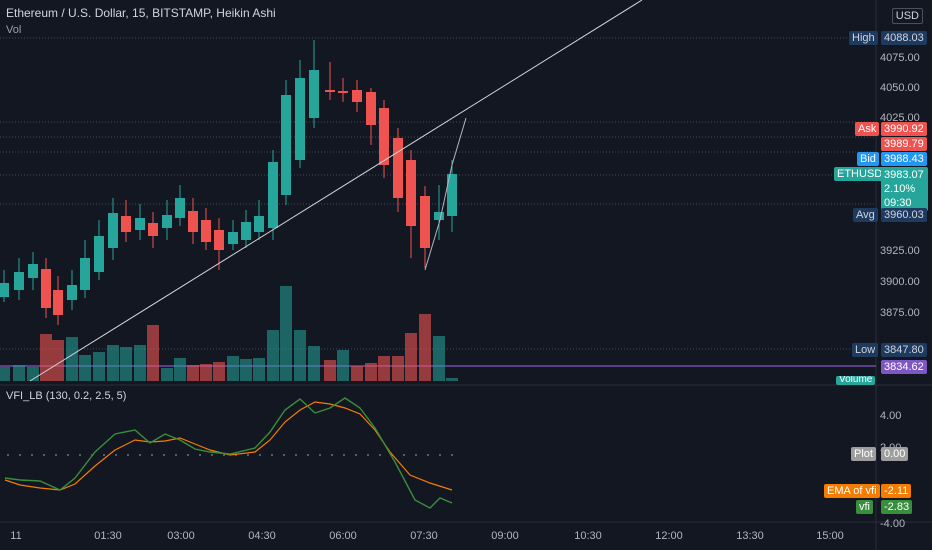 This screenshot has width=932, height=550. Describe the element at coordinates (864, 507) in the screenshot. I see `vfi-tag: vfi` at that location.